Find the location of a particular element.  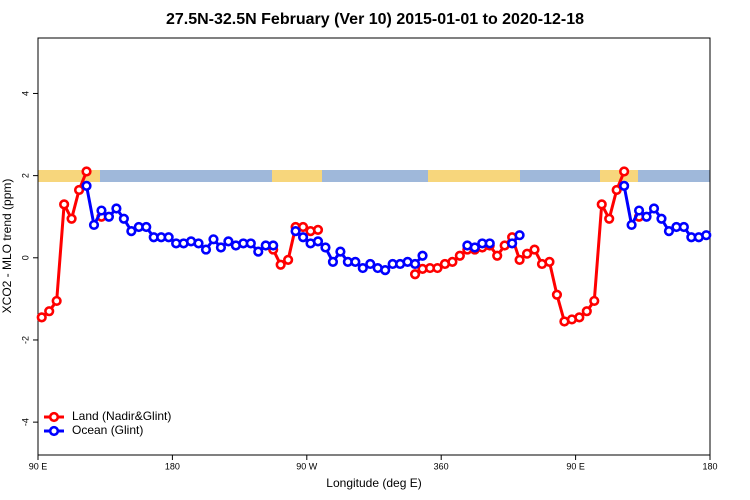

land-ocean-strip is located at coordinates (374, 176).